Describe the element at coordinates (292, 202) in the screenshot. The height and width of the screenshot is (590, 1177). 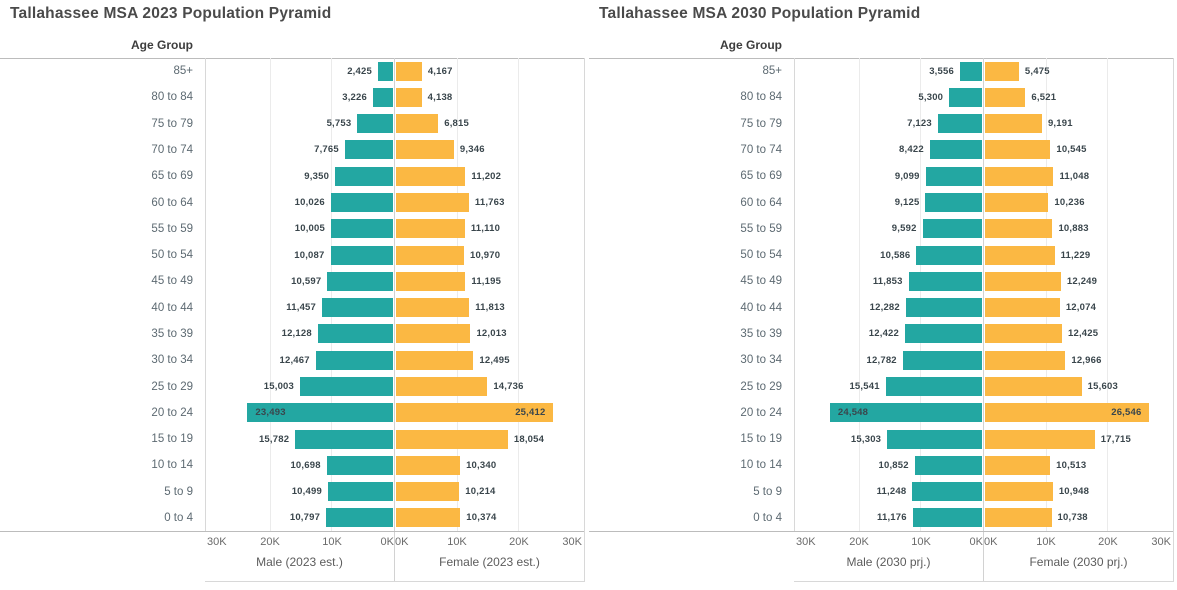
I see `pyramid-row: 60 to 64 10,026 11,763` at that location.